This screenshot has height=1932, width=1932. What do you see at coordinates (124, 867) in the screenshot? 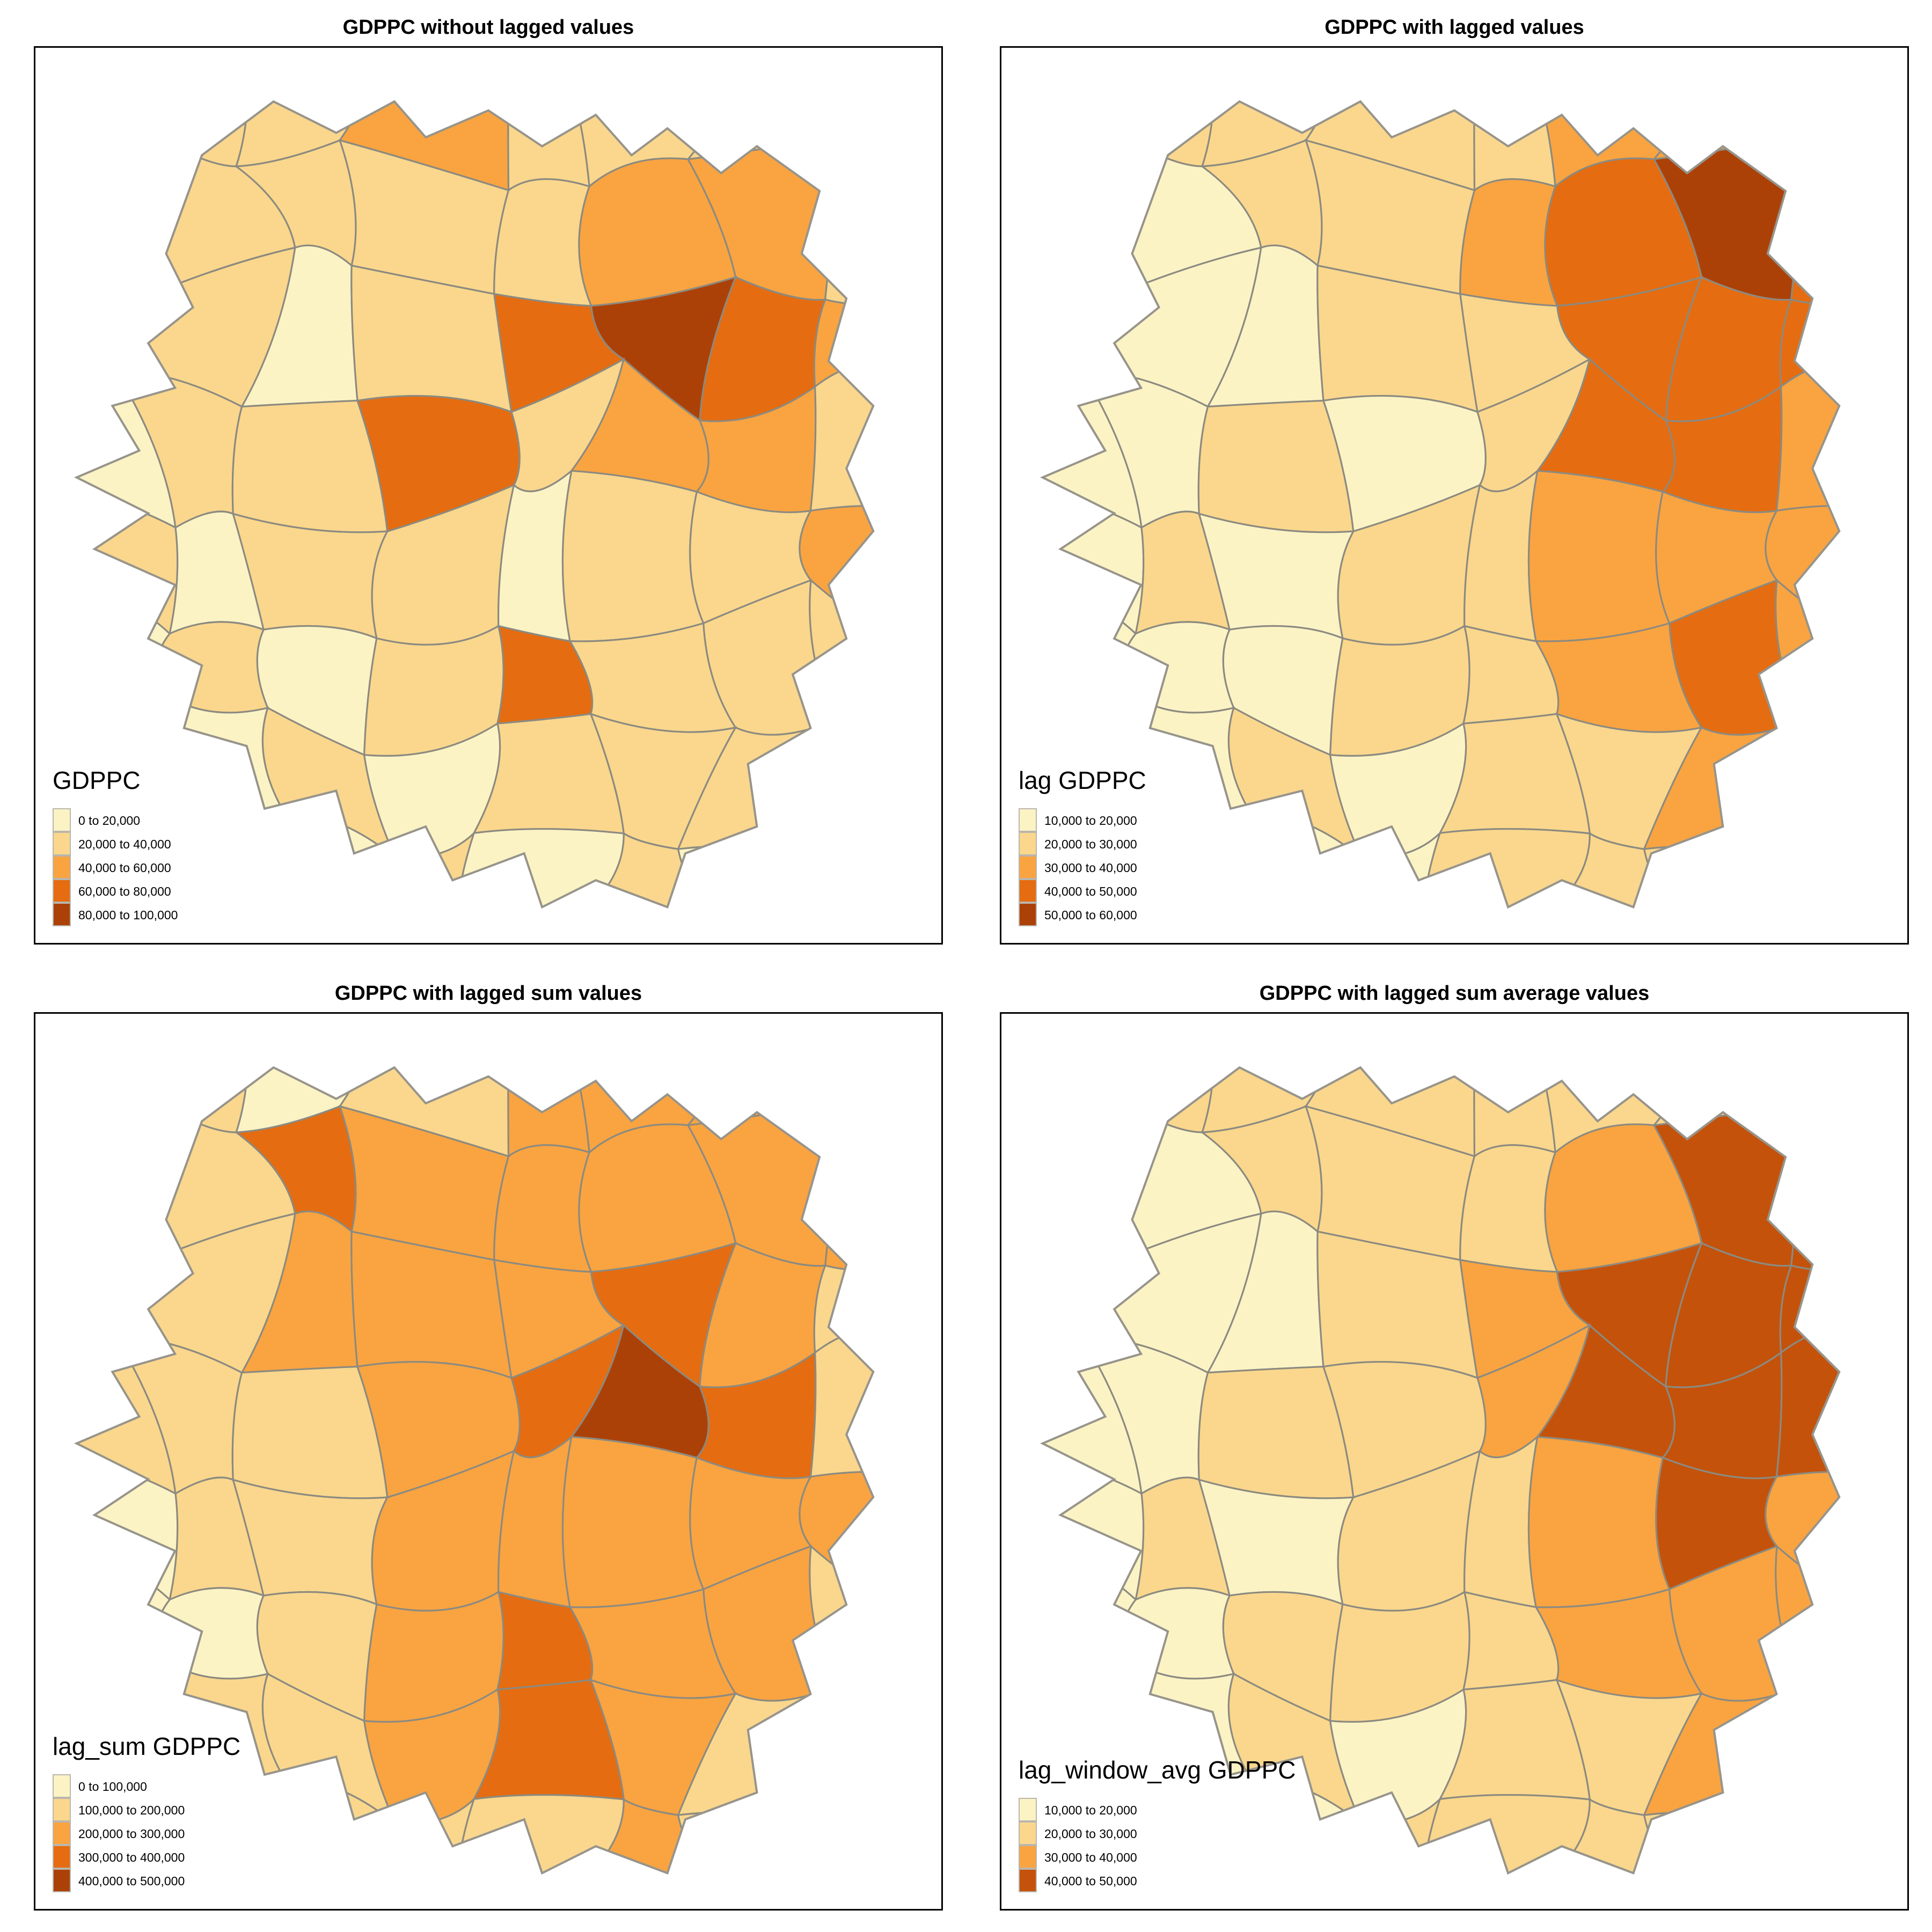
I see `legend-label: 40,000 to 60,000` at bounding box center [124, 867].